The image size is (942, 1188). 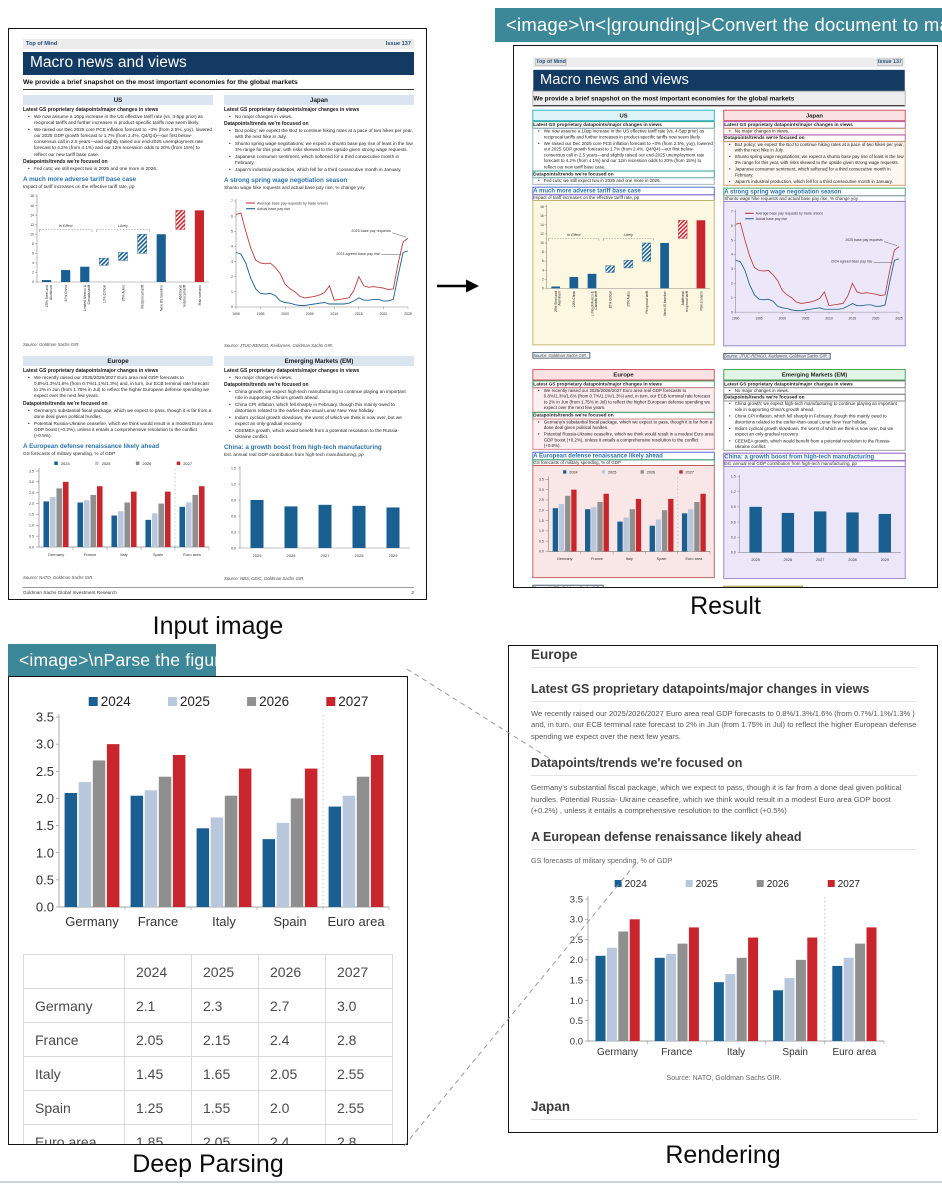 What do you see at coordinates (885, 560) in the screenshot?
I see `svg-text: 2029` at bounding box center [885, 560].